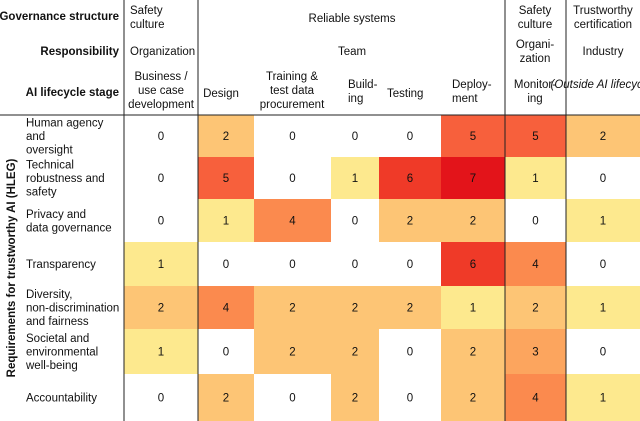 The image size is (640, 421). Describe the element at coordinates (59, 17) in the screenshot. I see `header-governance-structure-label: Governance structure` at that location.